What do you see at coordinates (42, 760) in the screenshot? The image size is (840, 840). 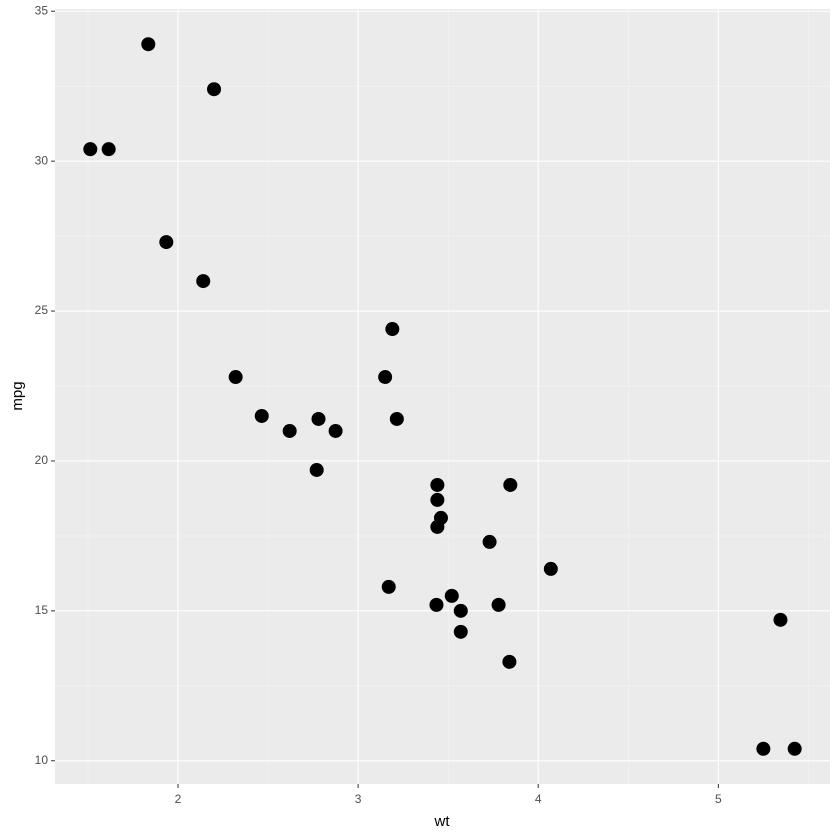 I see `y-tick-label: 10` at bounding box center [42, 760].